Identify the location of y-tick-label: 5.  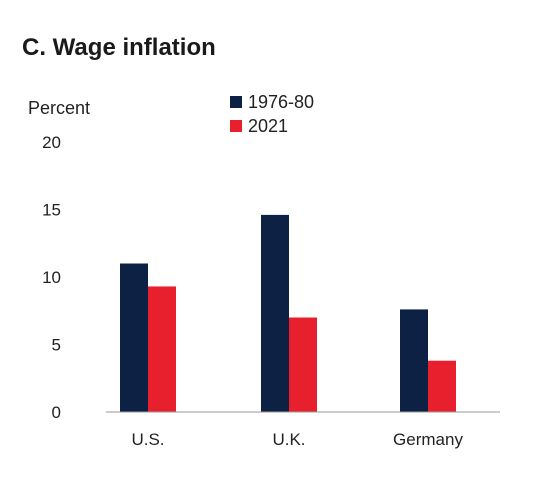
(56, 345).